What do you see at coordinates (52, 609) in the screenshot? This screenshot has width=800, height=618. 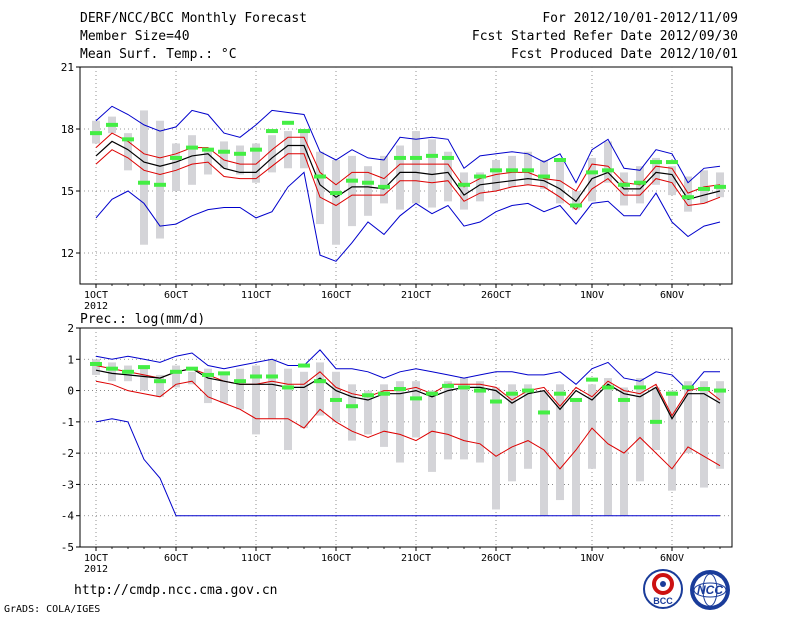 I see `software-credit: GrADS: COLA/IGES` at bounding box center [52, 609].